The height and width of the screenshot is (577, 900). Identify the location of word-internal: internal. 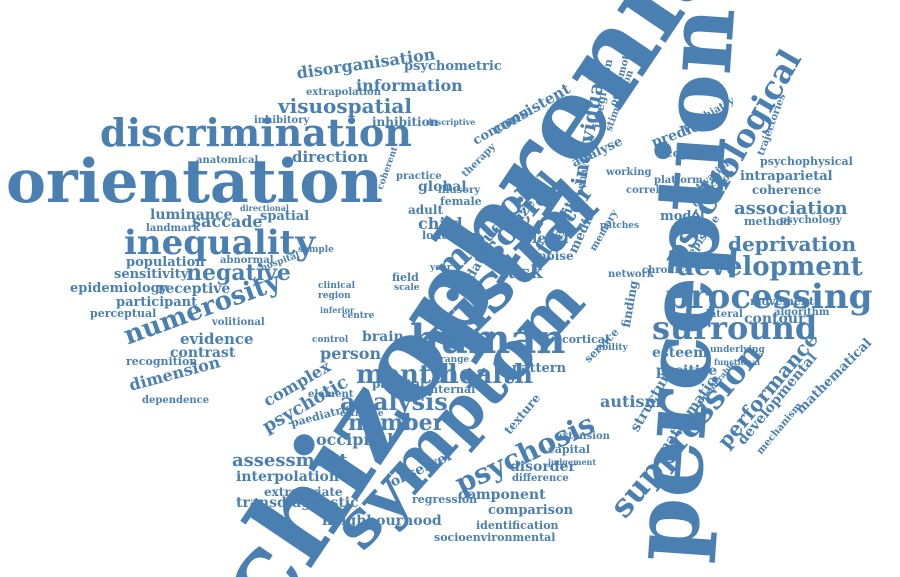
(451, 389).